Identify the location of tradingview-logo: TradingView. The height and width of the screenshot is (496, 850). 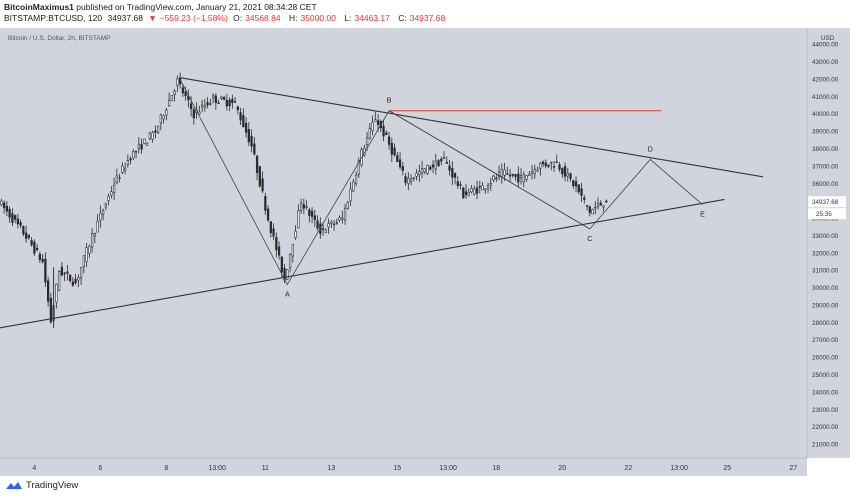
(42, 485).